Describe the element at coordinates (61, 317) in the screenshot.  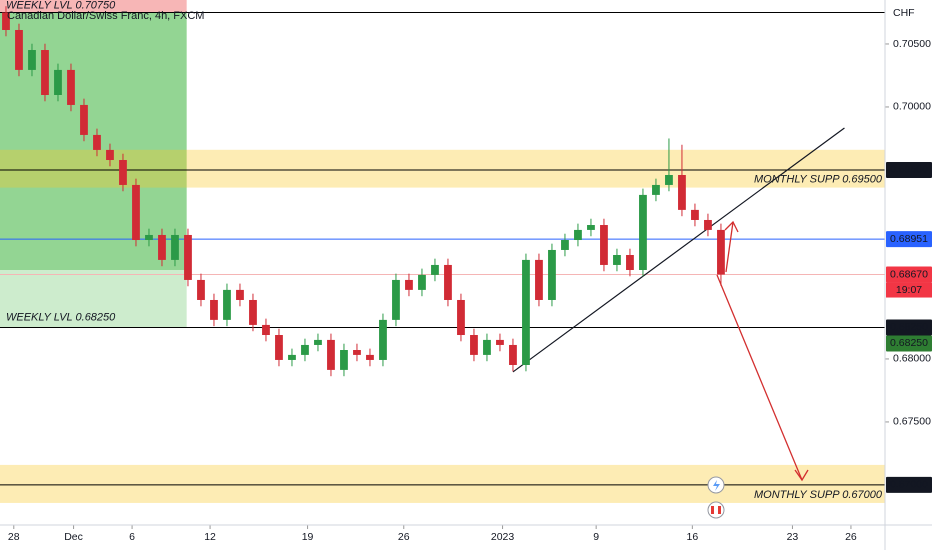
I see `level-label: WEEKLY LVL 0.68250` at that location.